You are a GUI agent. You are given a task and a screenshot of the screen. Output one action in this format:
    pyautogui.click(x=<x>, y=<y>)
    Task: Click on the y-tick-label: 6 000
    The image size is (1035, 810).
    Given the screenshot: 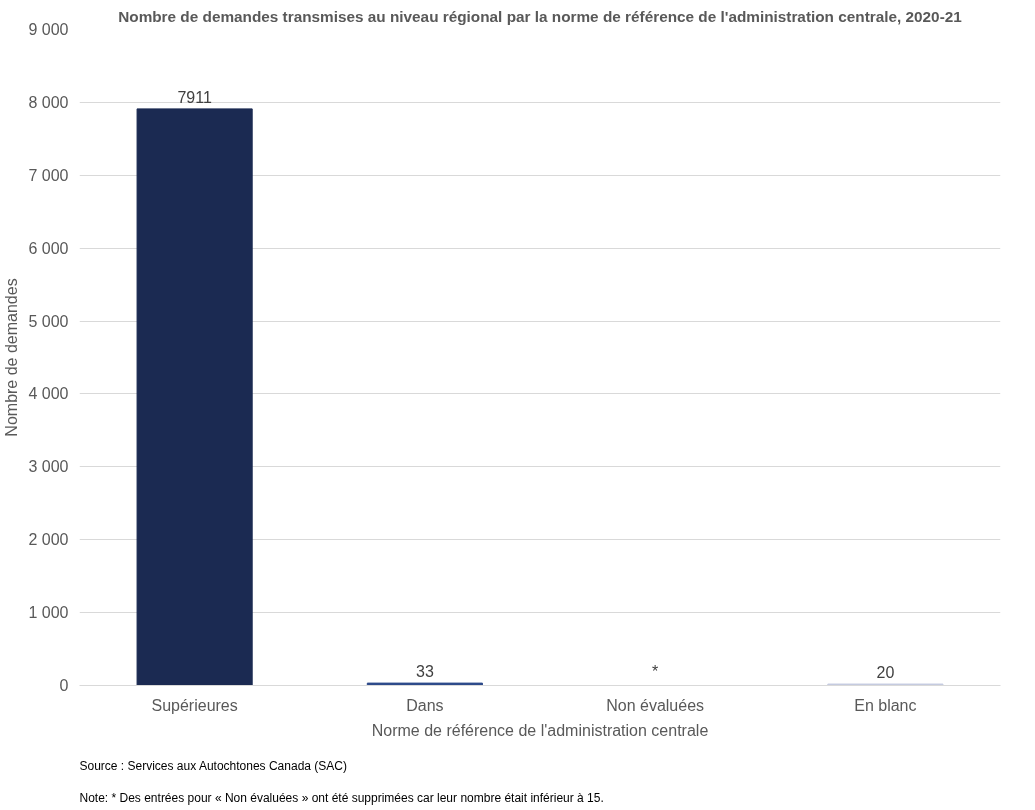 What is the action you would take?
    pyautogui.click(x=48, y=248)
    